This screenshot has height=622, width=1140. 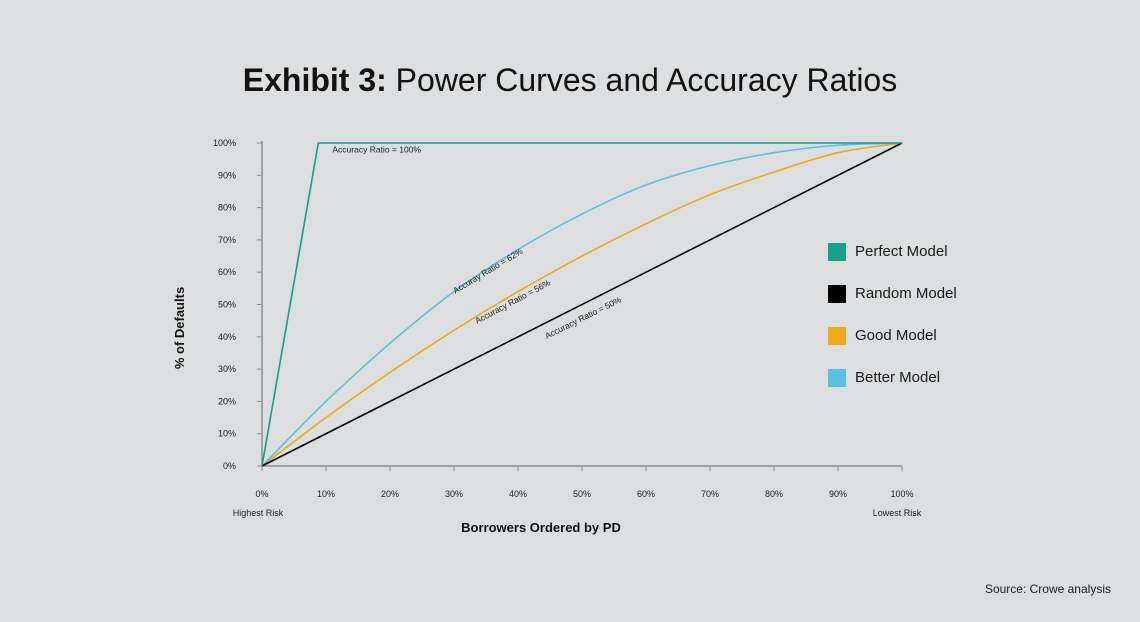 What do you see at coordinates (326, 494) in the screenshot?
I see `x-tick-label: 10%` at bounding box center [326, 494].